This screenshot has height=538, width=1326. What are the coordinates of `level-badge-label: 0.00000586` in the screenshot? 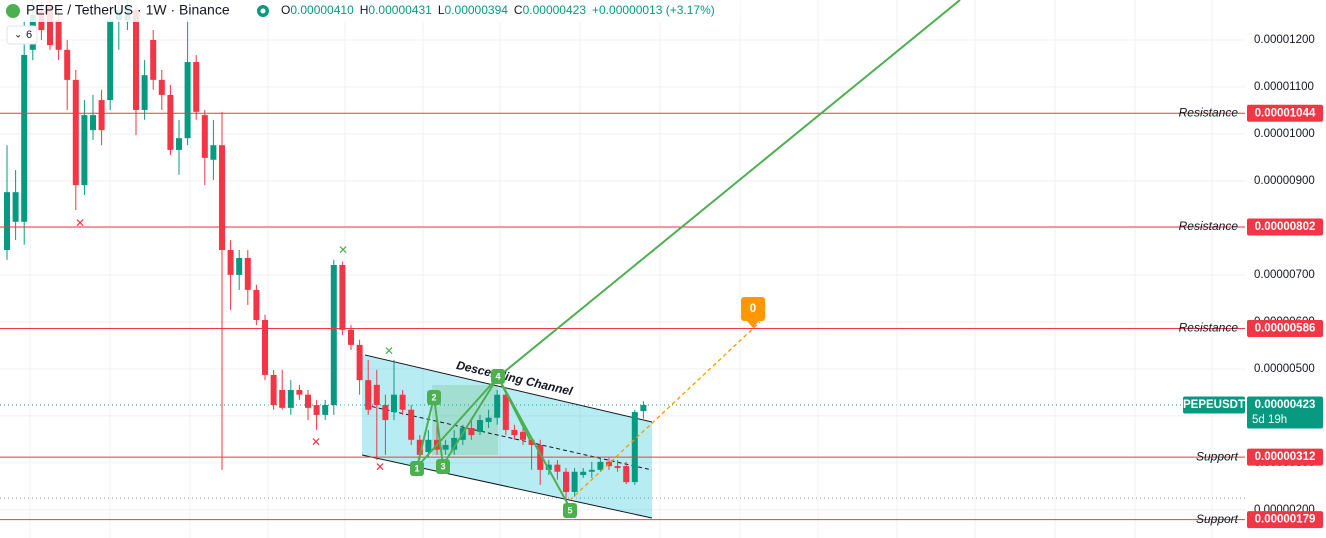 It's located at (1285, 328).